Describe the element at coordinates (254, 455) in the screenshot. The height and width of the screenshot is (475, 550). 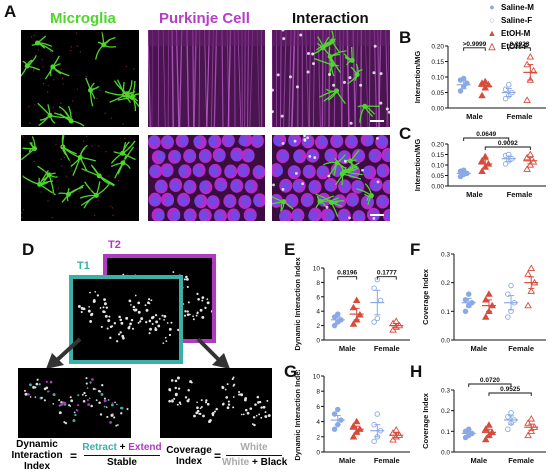
I see `coverage-fraction-bar` at that location.